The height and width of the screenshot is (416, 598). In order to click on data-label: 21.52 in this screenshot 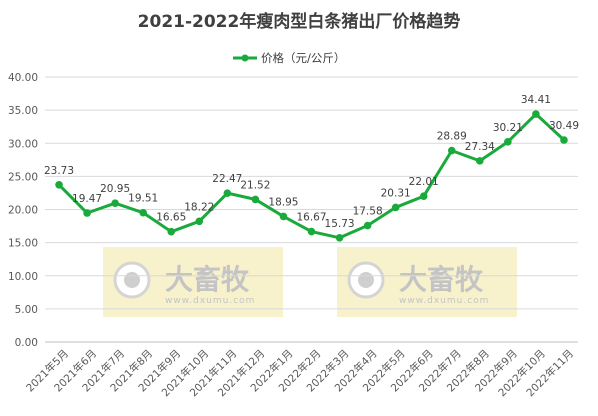, I will do `click(255, 185)`.